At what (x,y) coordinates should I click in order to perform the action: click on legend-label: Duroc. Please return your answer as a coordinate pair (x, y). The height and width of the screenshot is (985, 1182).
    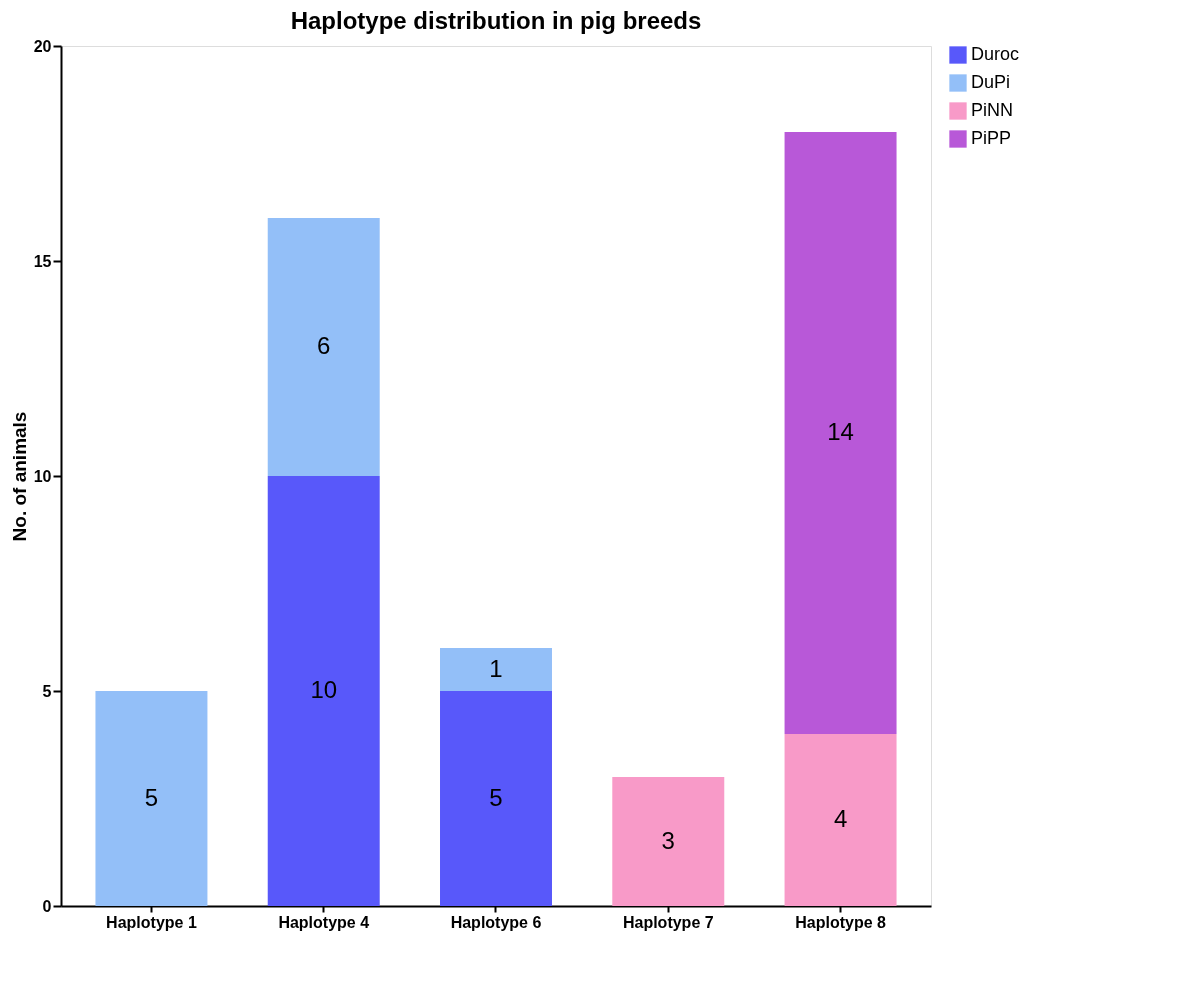
    Looking at the image, I should click on (995, 54).